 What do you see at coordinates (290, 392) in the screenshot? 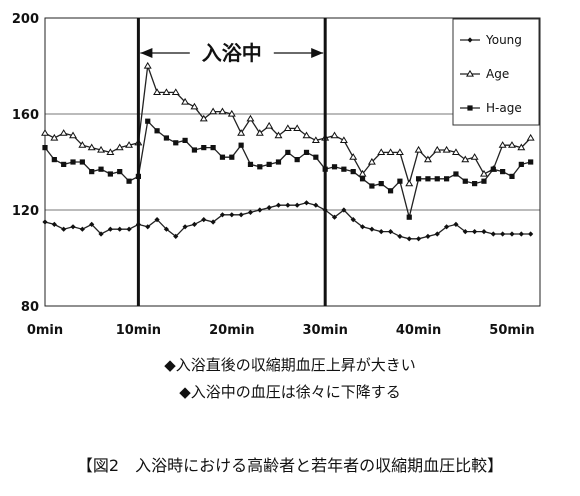
I see `note-second: ◆入浴中の血圧は徐々に下降する` at bounding box center [290, 392].